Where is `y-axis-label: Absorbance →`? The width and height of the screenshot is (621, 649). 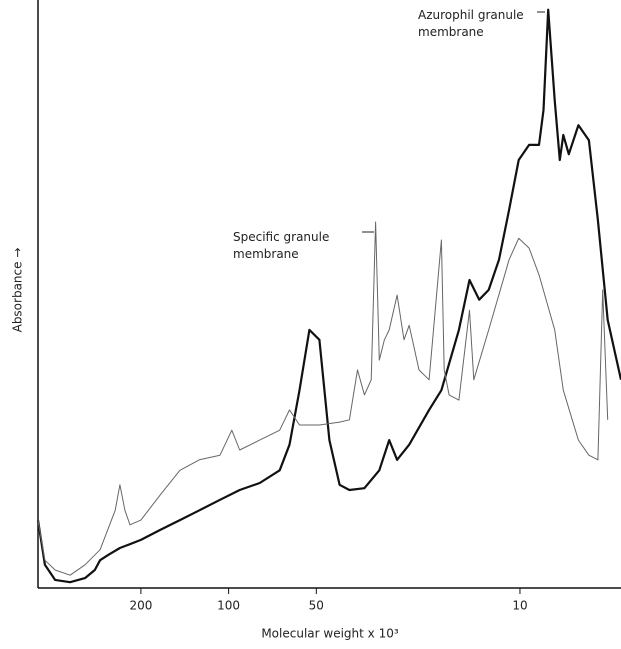
y-axis-label: Absorbance → is located at coordinates (18, 290).